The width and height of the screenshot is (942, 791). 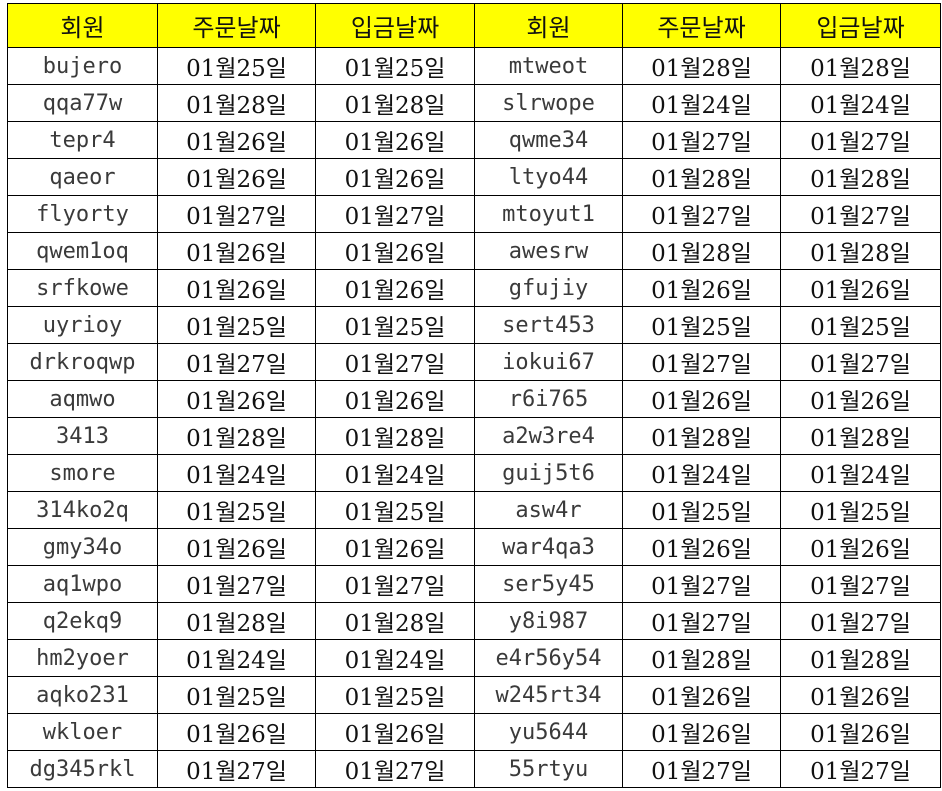 I want to click on cell-member: bujero, so click(x=82, y=66).